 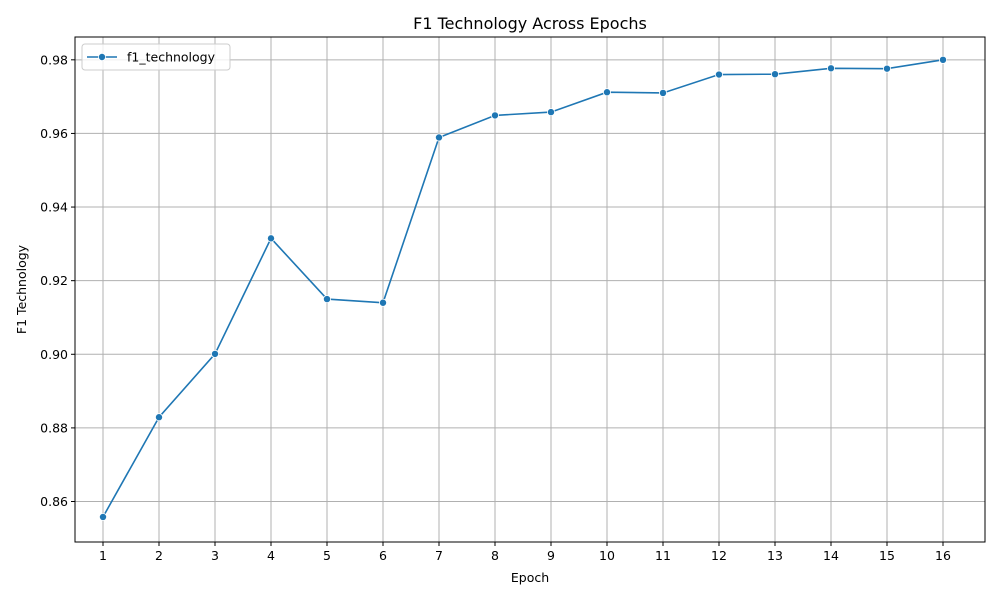 I want to click on y-tick-label: 0.86, so click(x=54, y=501).